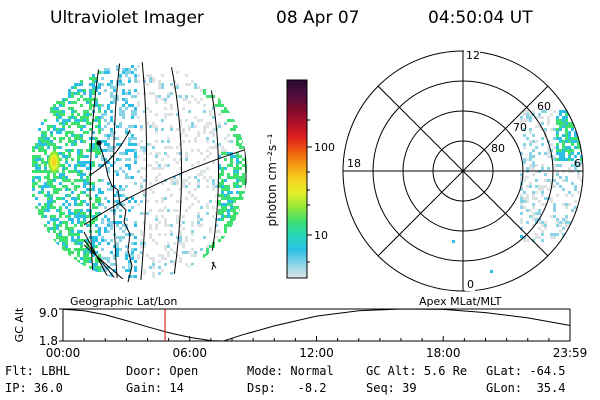 This screenshot has width=600, height=400. I want to click on mlt-label-0: 0, so click(470, 284).